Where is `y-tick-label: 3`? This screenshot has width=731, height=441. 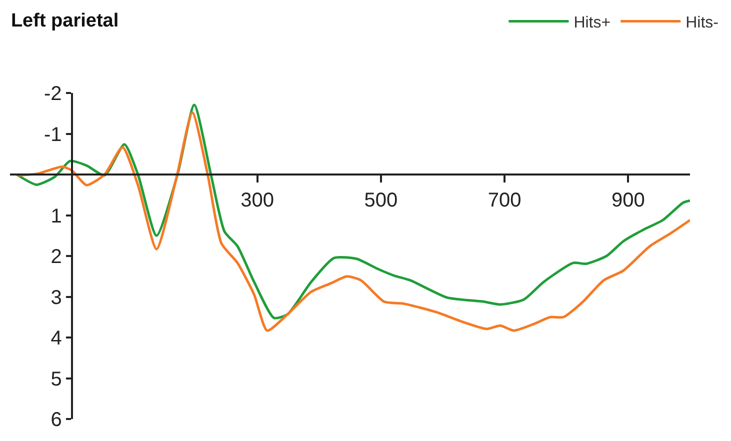 y-tick-label: 3 is located at coordinates (56, 297).